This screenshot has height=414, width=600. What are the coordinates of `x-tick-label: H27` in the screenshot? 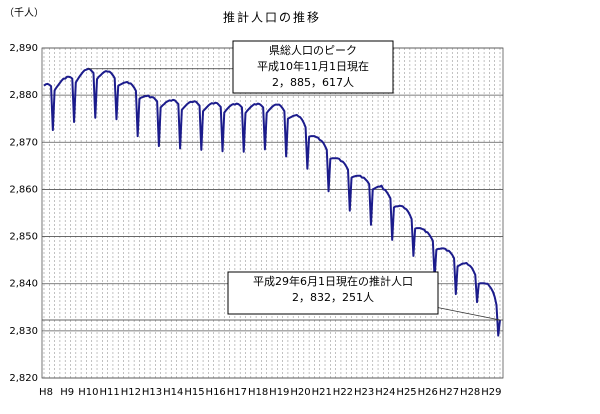 It's located at (449, 392).